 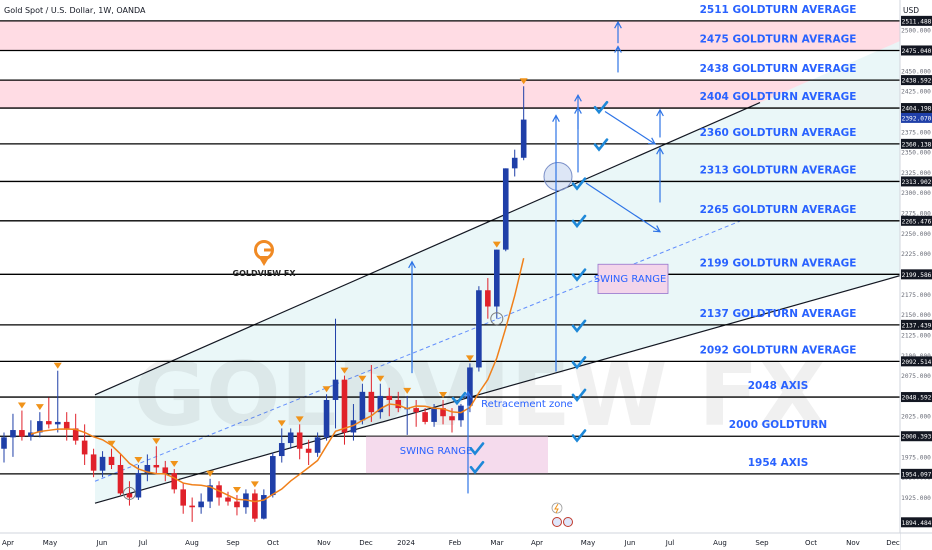 I want to click on y-tick-label: 2175.000, so click(x=916, y=295).